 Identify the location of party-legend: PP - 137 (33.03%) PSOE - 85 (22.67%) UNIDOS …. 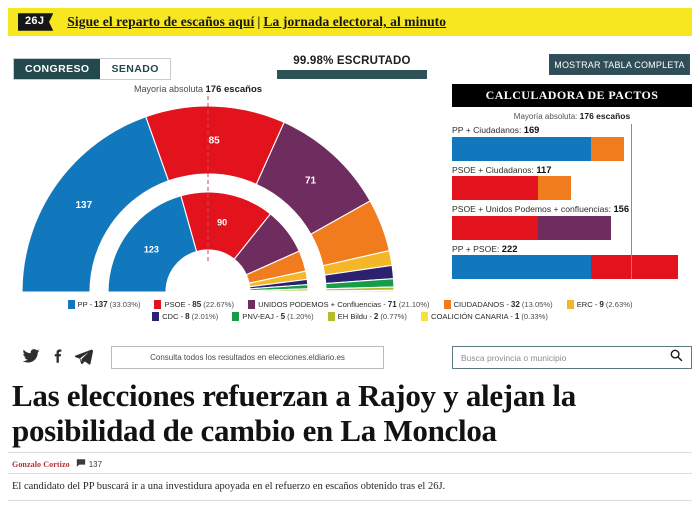
(350, 312).